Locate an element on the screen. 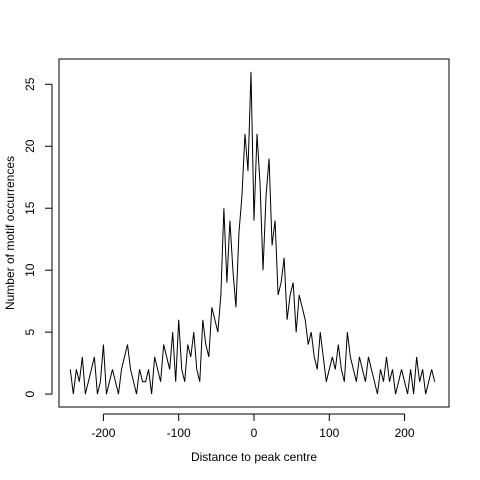 The height and width of the screenshot is (480, 480). y-tick-label: 5 is located at coordinates (30, 331).